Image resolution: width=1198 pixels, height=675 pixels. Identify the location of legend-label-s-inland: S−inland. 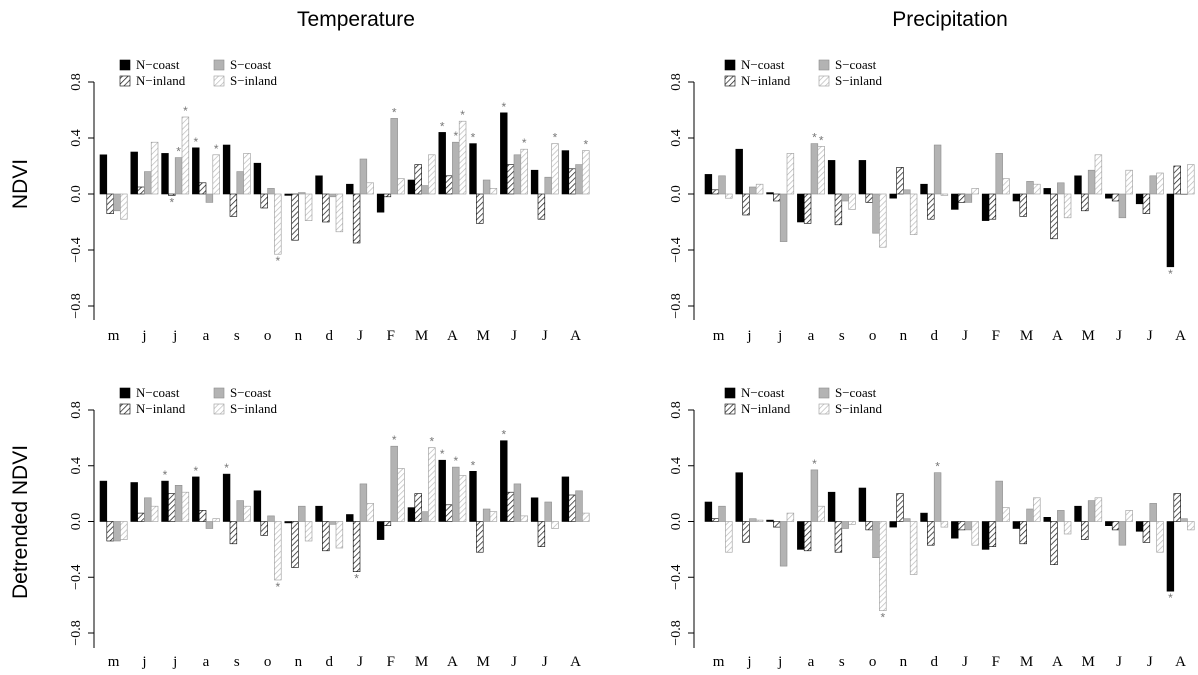
(254, 80).